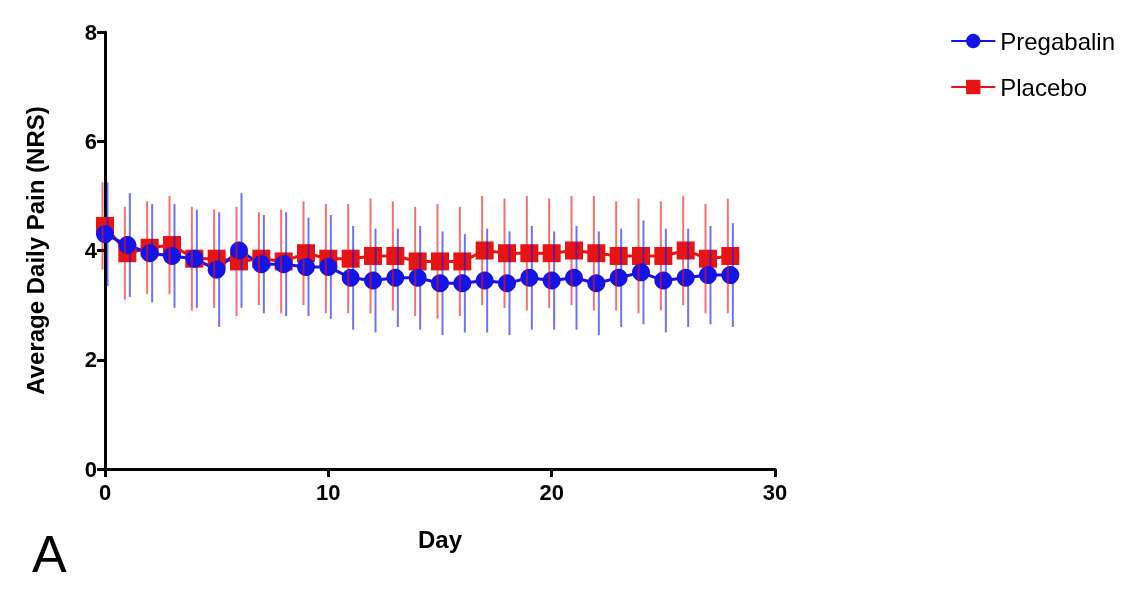 The width and height of the screenshot is (1148, 596). What do you see at coordinates (1043, 87) in the screenshot?
I see `legend-label: Placebo` at bounding box center [1043, 87].